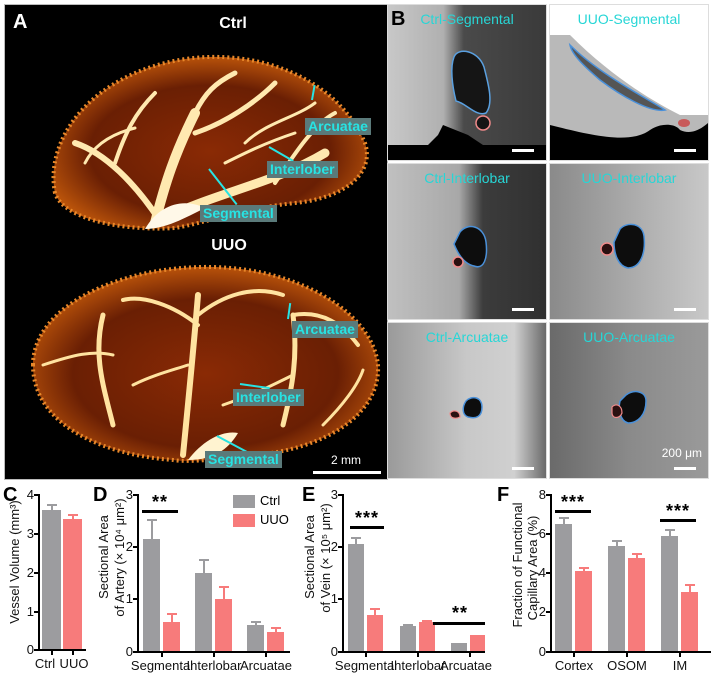  What do you see at coordinates (233, 23) in the screenshot?
I see `ctrl-title: Ctrl` at bounding box center [233, 23].